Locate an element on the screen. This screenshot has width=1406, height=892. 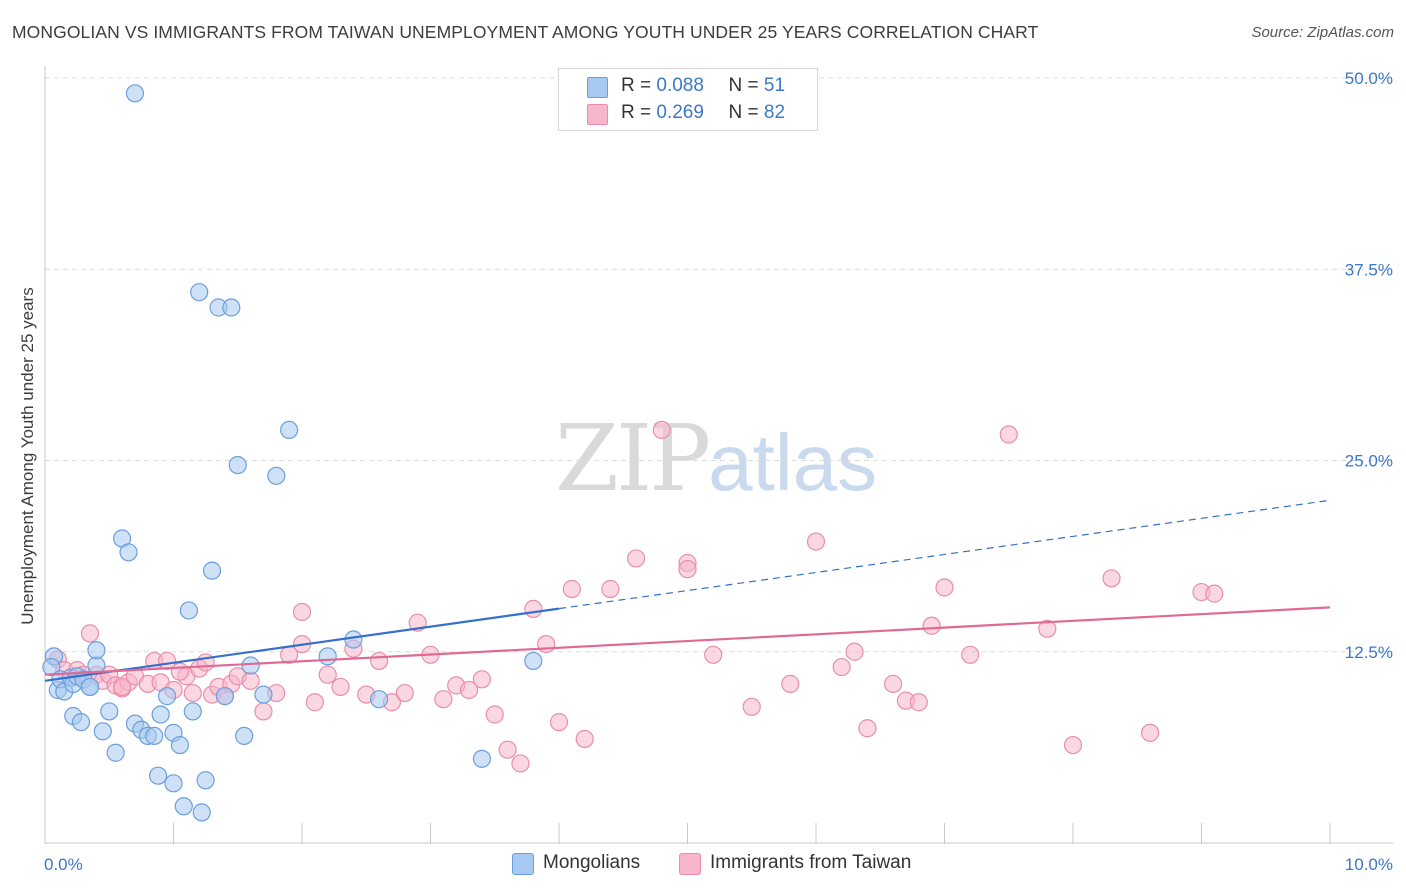
y-tick-label: 37.5% is located at coordinates (1369, 269).